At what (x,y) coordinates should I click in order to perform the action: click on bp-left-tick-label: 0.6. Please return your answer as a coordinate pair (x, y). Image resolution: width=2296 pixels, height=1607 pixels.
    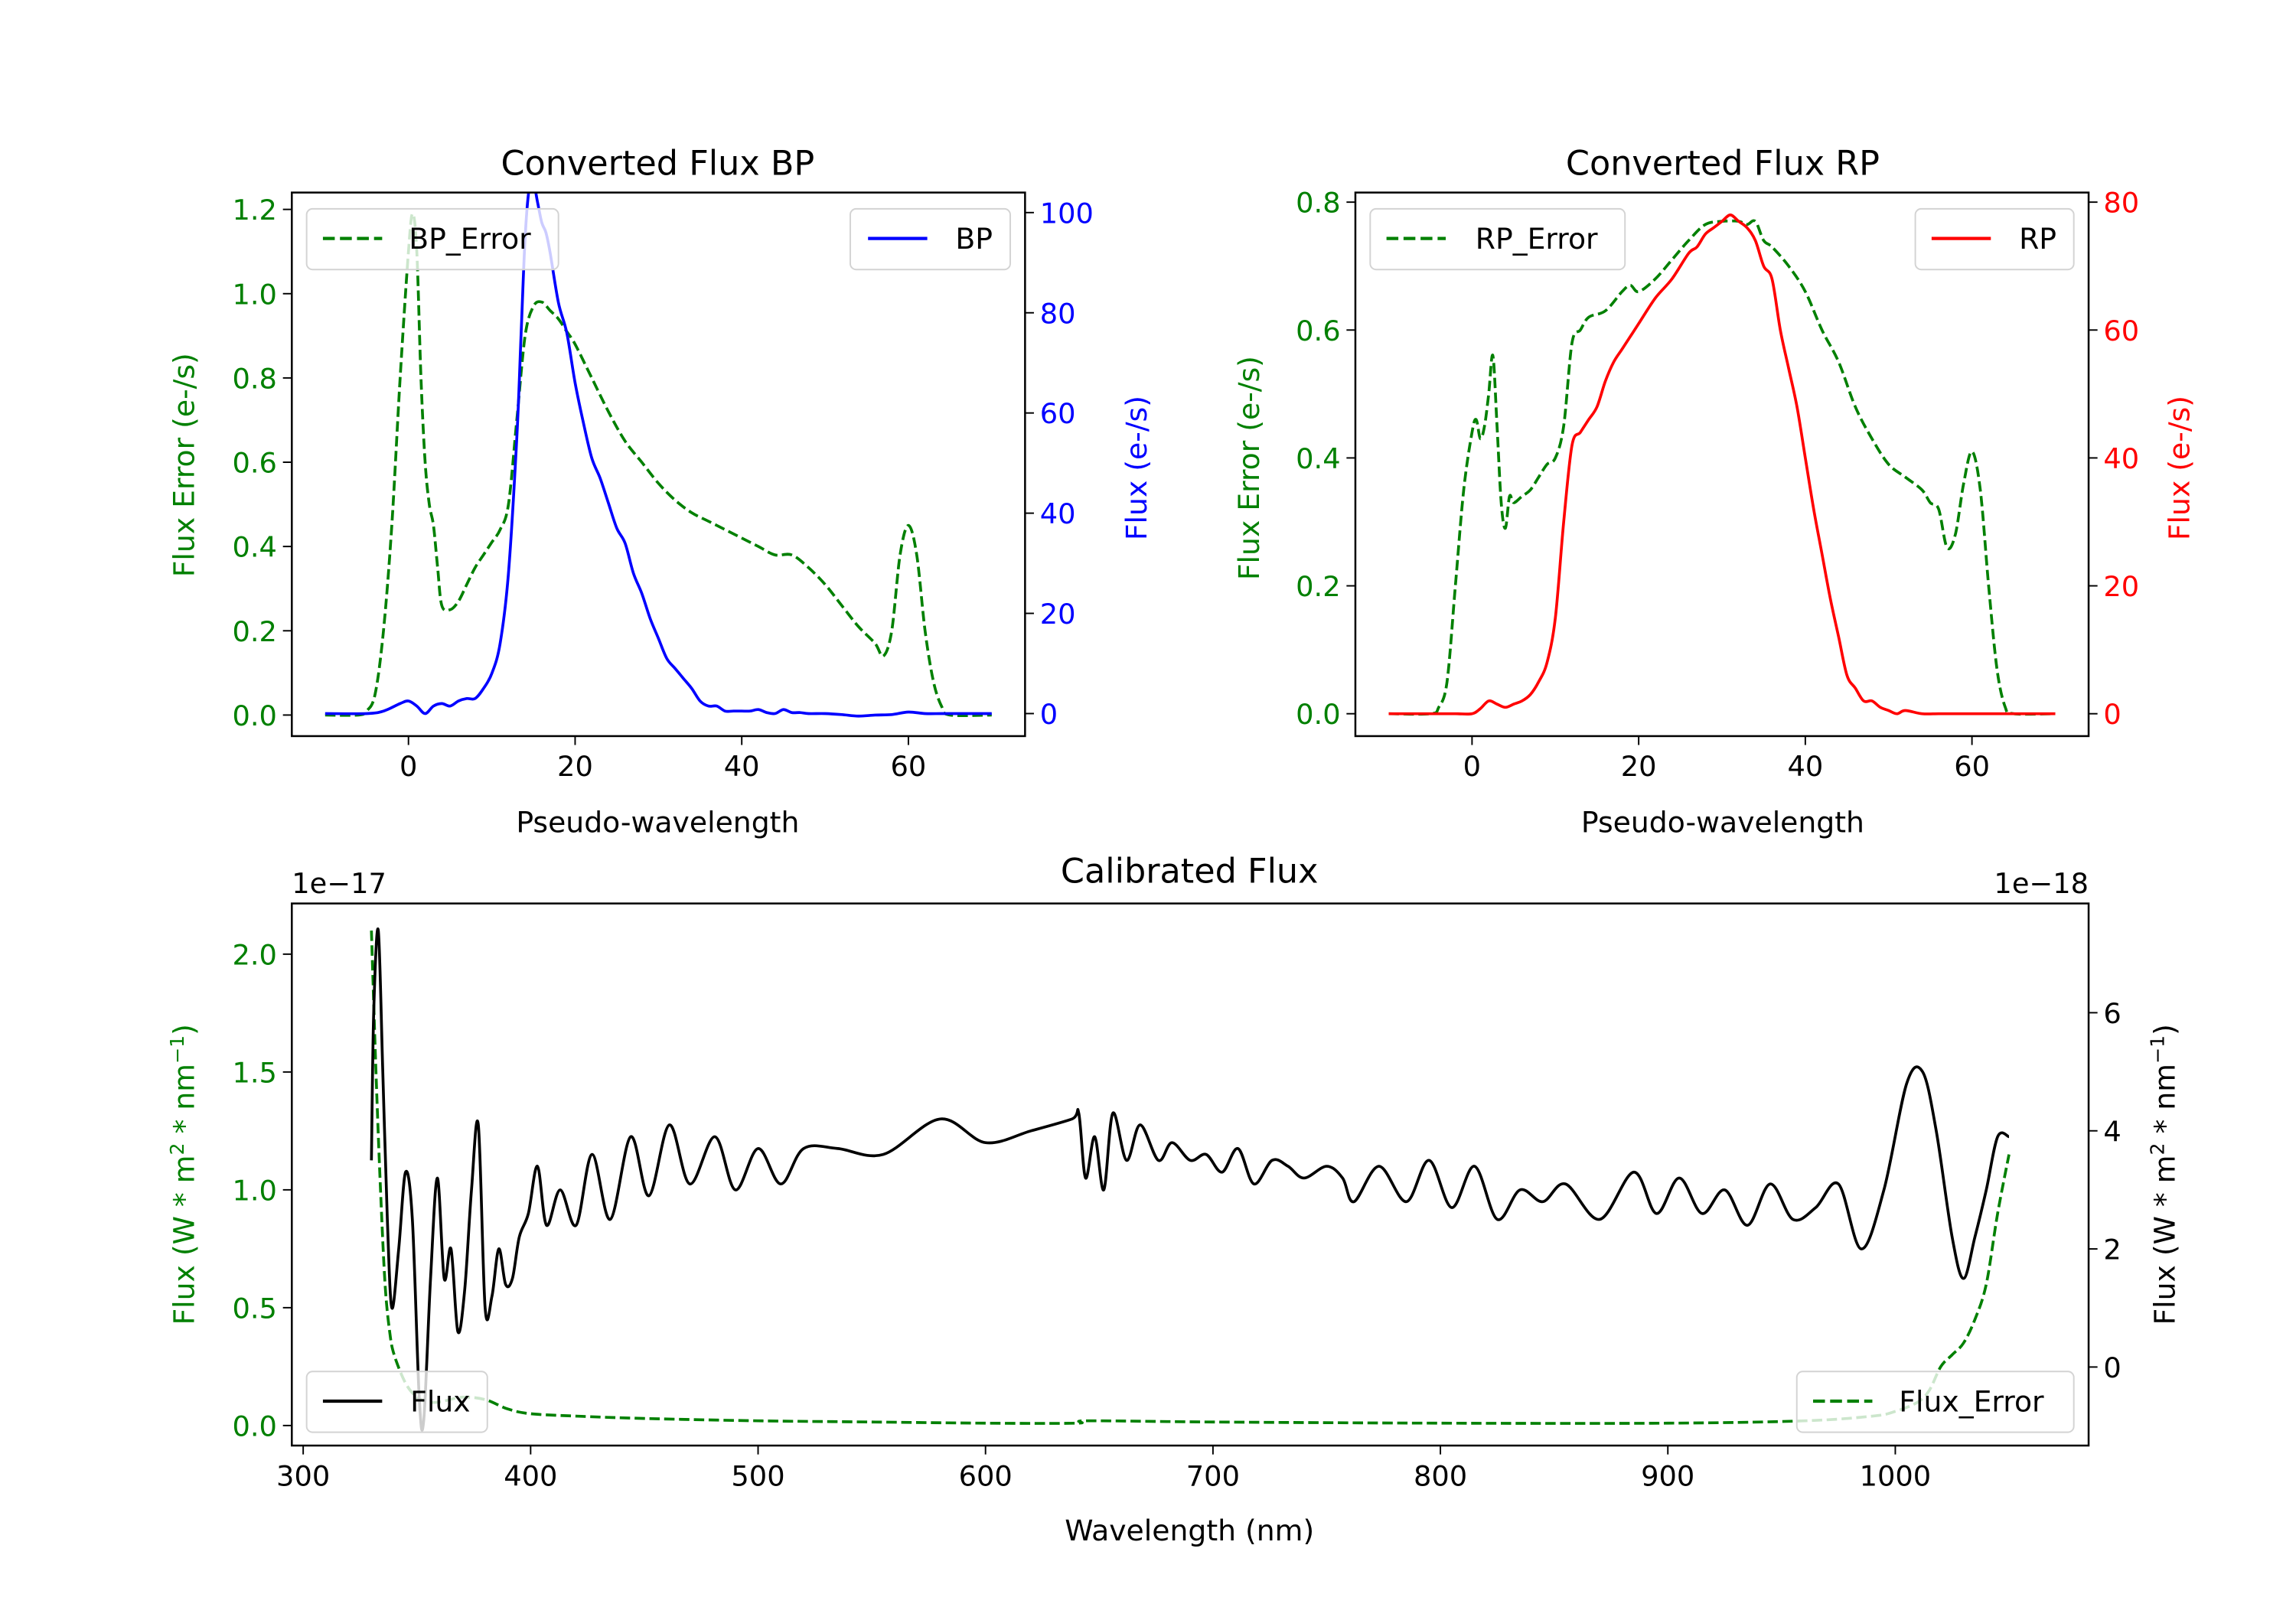
    Looking at the image, I should click on (254, 463).